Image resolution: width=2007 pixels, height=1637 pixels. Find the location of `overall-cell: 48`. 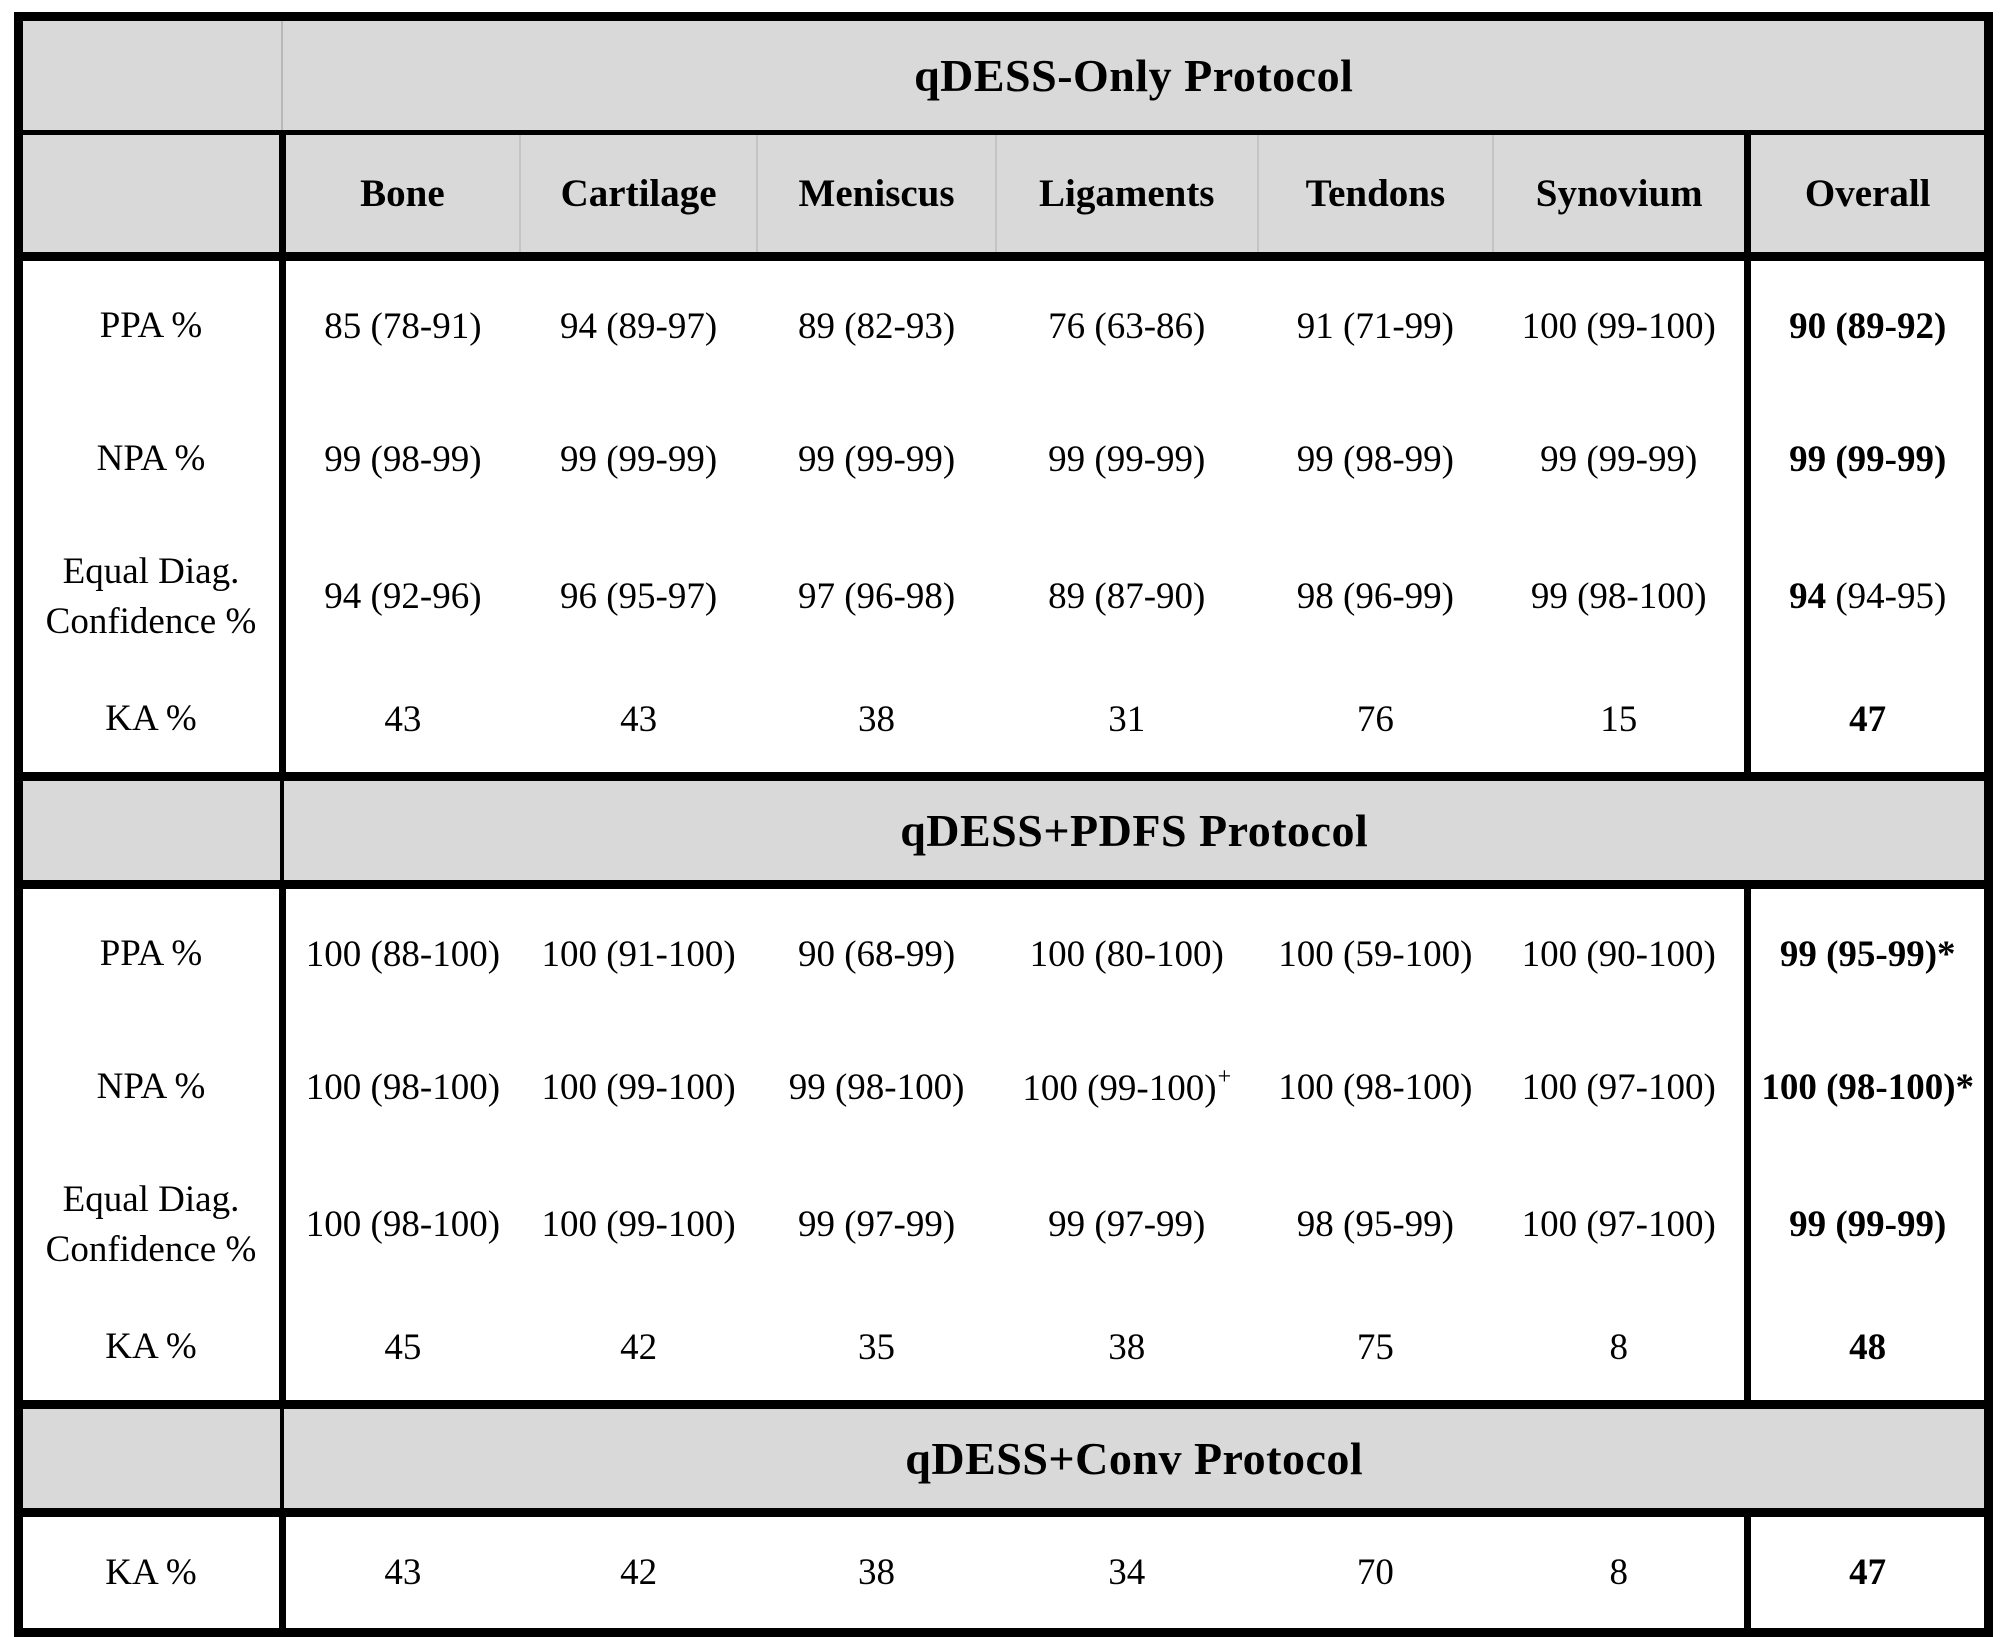

overall-cell: 48 is located at coordinates (1866, 1351).